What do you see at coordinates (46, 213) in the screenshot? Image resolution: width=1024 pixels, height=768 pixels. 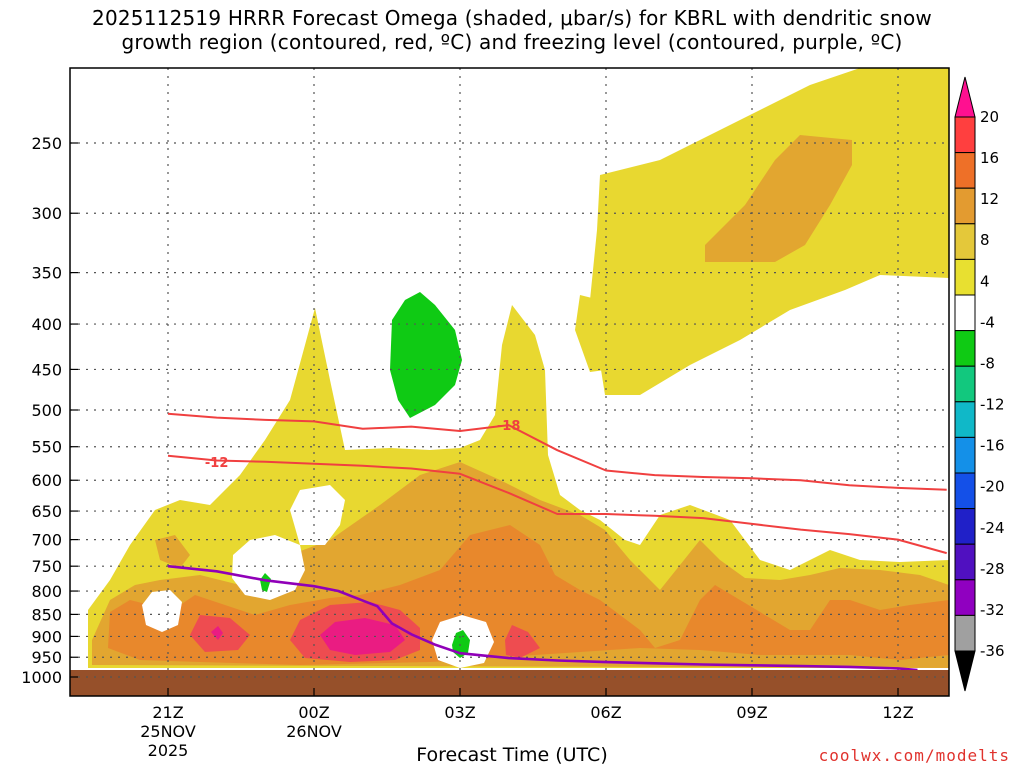 I see `y-tick-label: 300` at bounding box center [46, 213].